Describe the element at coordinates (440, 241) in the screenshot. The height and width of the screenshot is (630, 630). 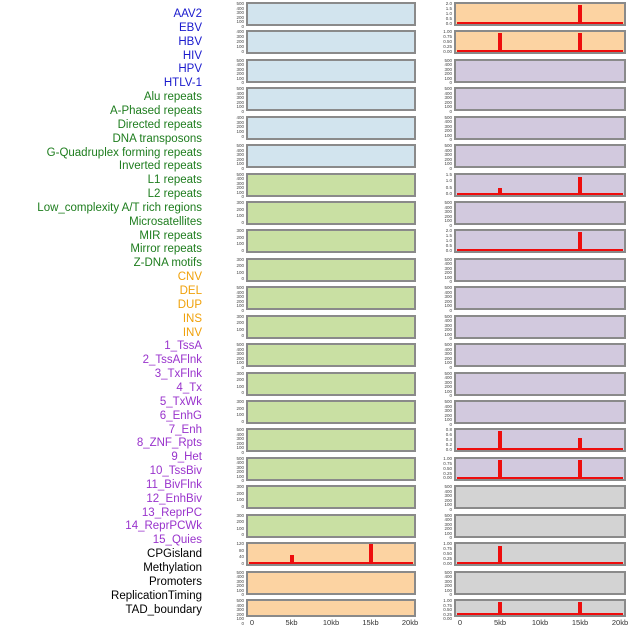
I see `y-ticks-7_Enh: 2.0 1.5 1.0 0.5 0.0` at that location.